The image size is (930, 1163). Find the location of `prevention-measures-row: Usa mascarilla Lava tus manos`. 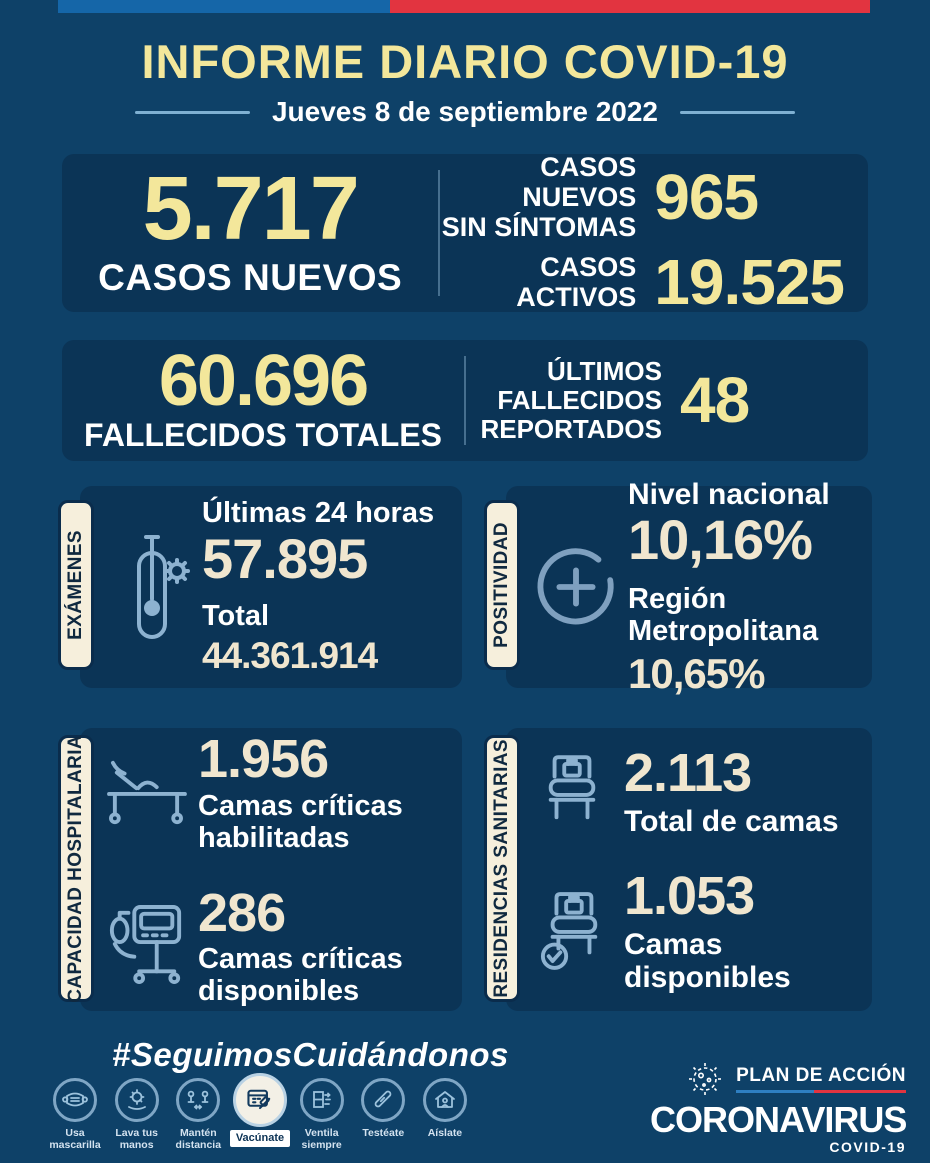

prevention-measures-row: Usa mascarilla Lava tus manos is located at coordinates (260, 1112).